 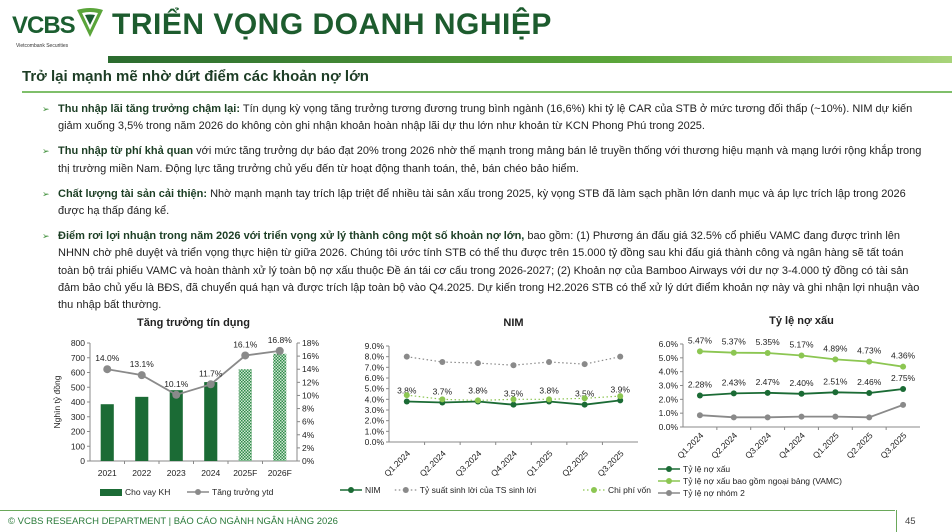 What do you see at coordinates (310, 356) in the screenshot?
I see `y2-tick-label: 16%` at bounding box center [310, 356].